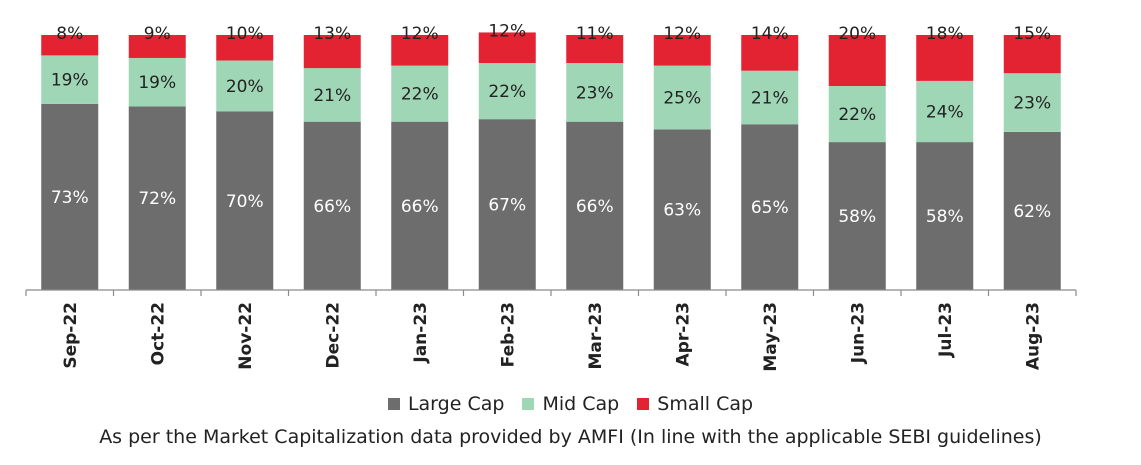 The height and width of the screenshot is (465, 1141). Describe the element at coordinates (246, 336) in the screenshot. I see `x-tick-label-nov-22: Nov-22` at that location.